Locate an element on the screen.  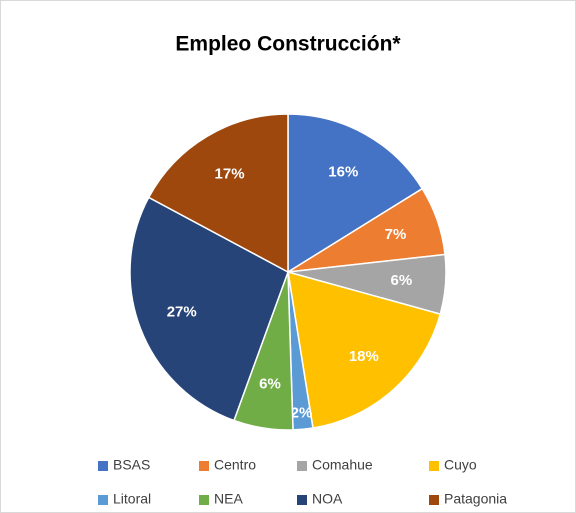
legend-label: Centro is located at coordinates (235, 465).